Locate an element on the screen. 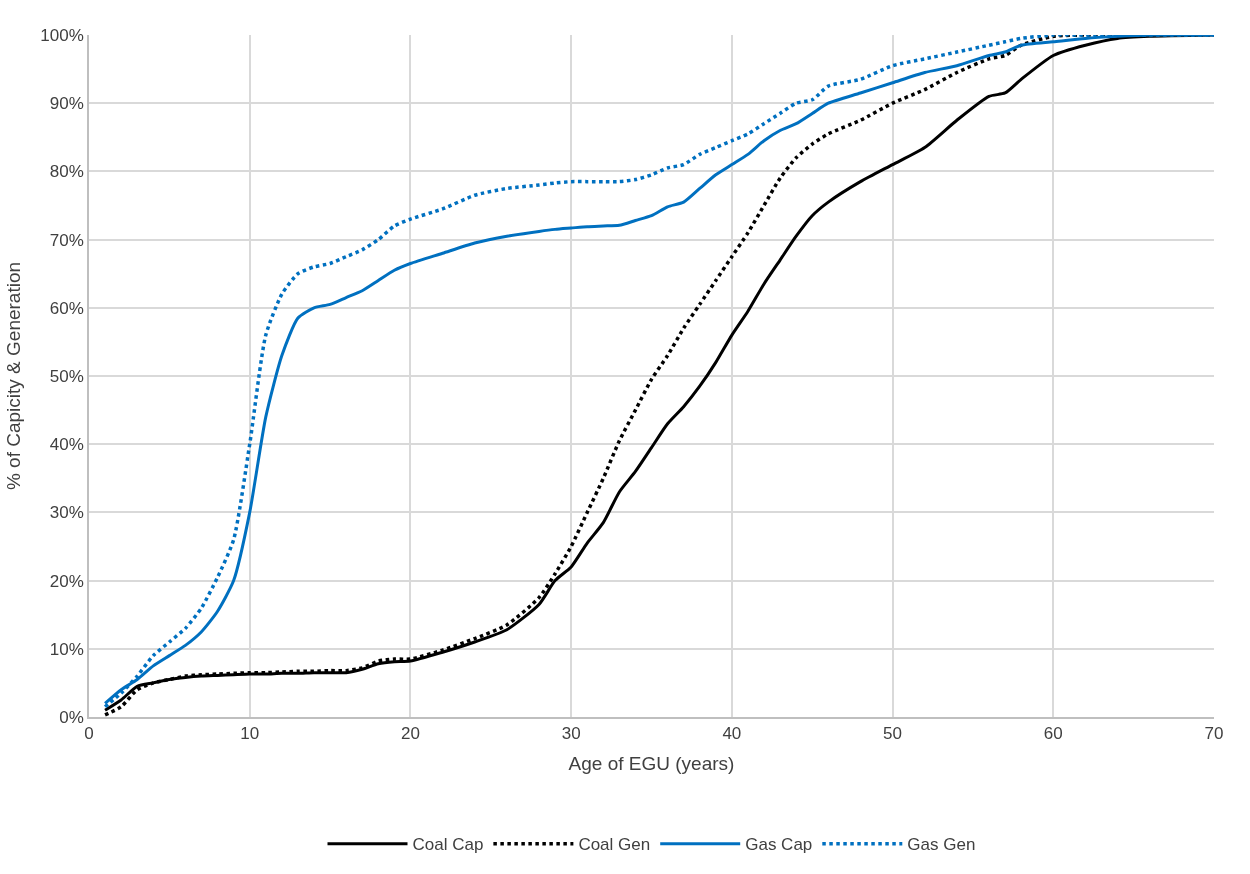  y-tick-label: 20% is located at coordinates (66, 581).